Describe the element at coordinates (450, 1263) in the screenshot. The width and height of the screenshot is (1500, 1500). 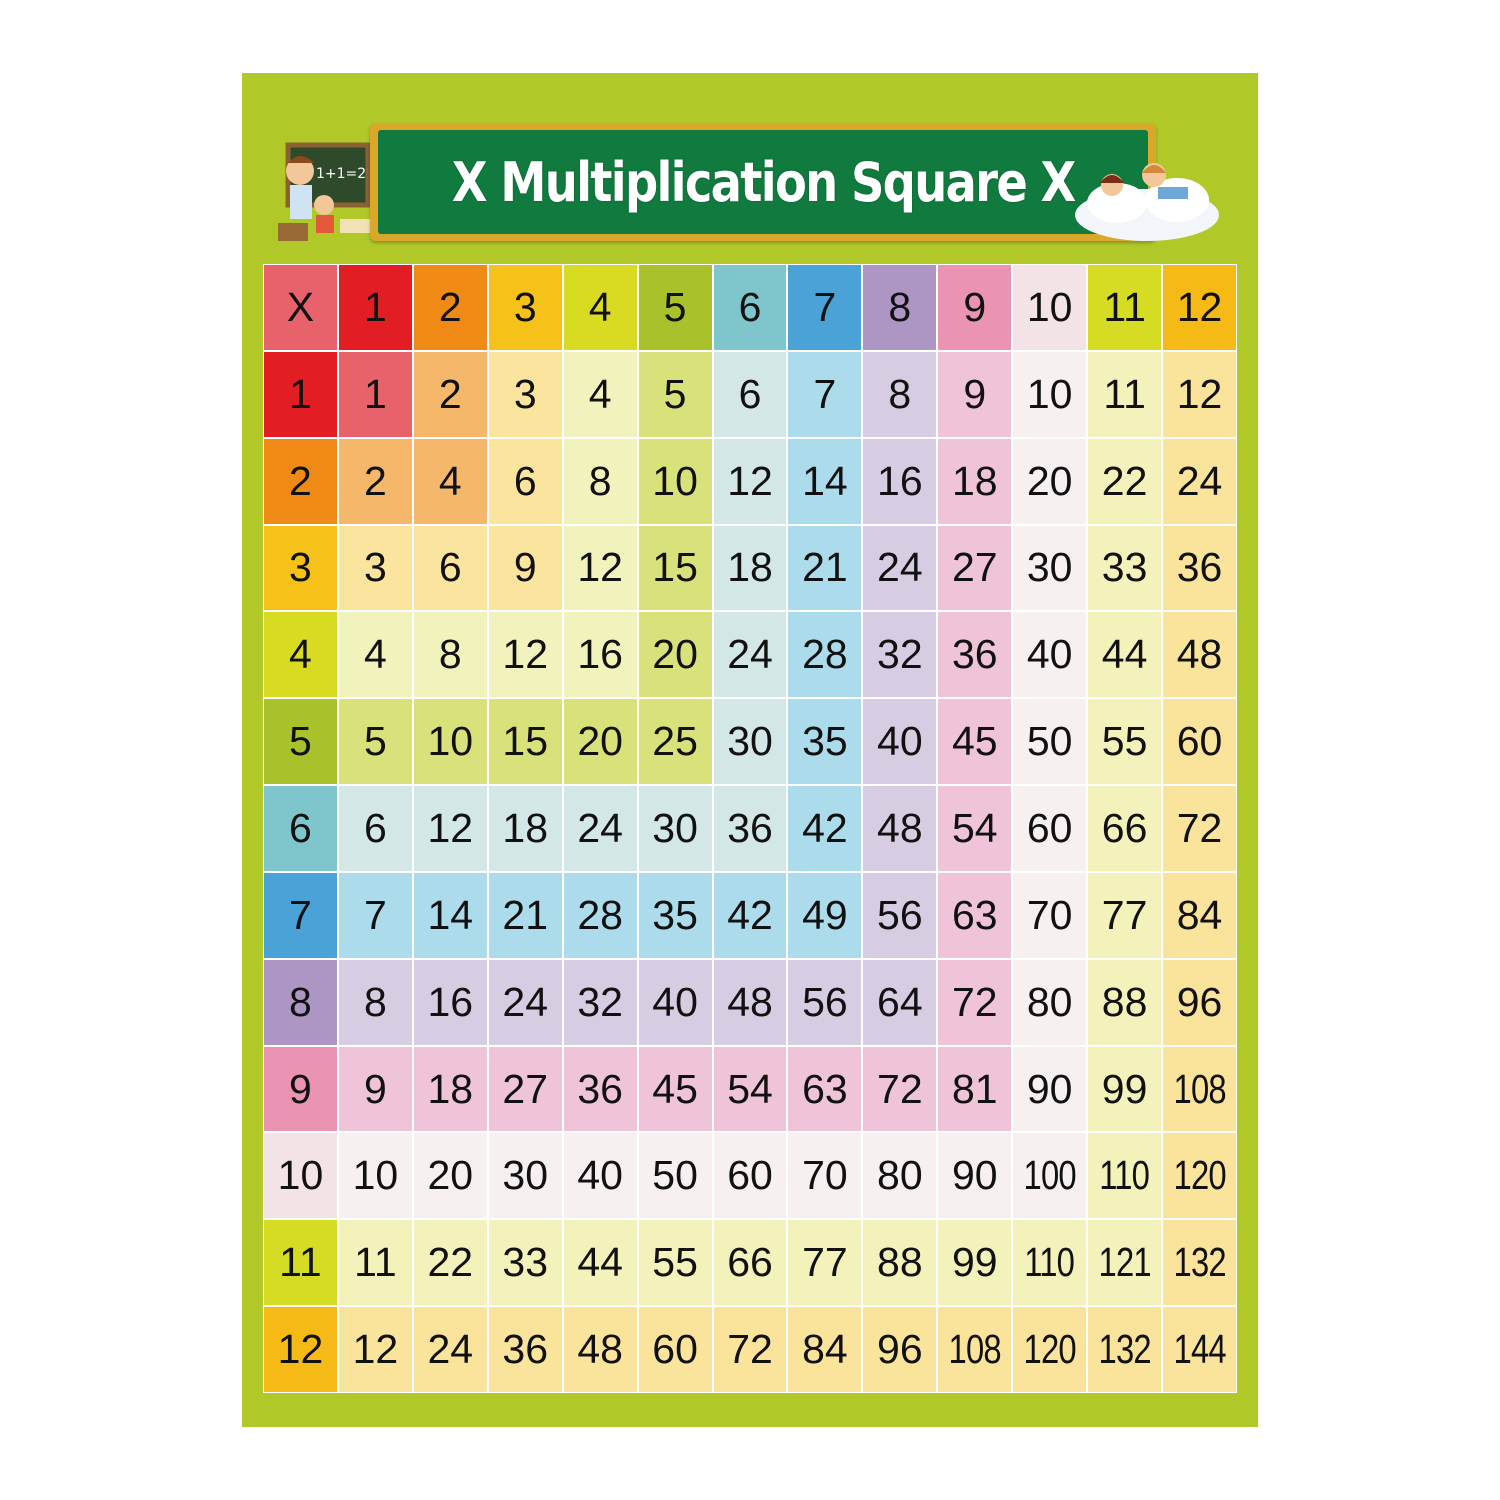
I see `product-cell: 22` at that location.